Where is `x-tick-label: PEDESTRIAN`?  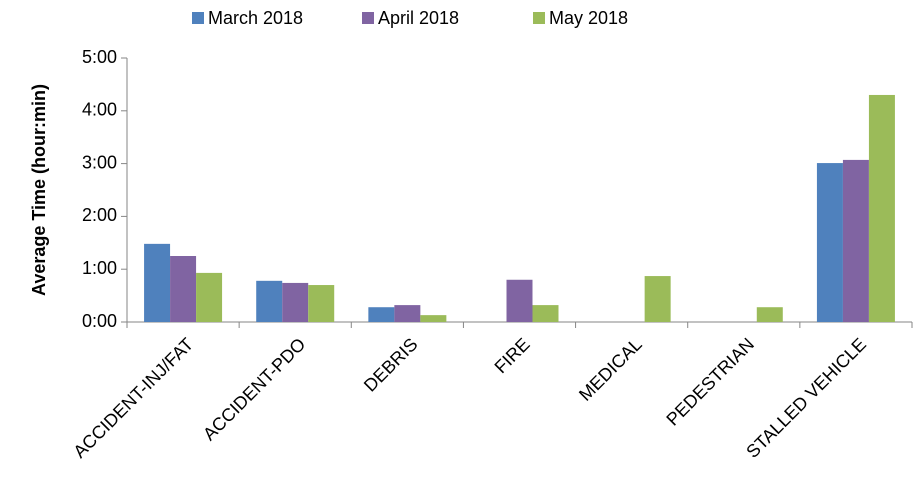
x-tick-label: PEDESTRIAN is located at coordinates (709, 381).